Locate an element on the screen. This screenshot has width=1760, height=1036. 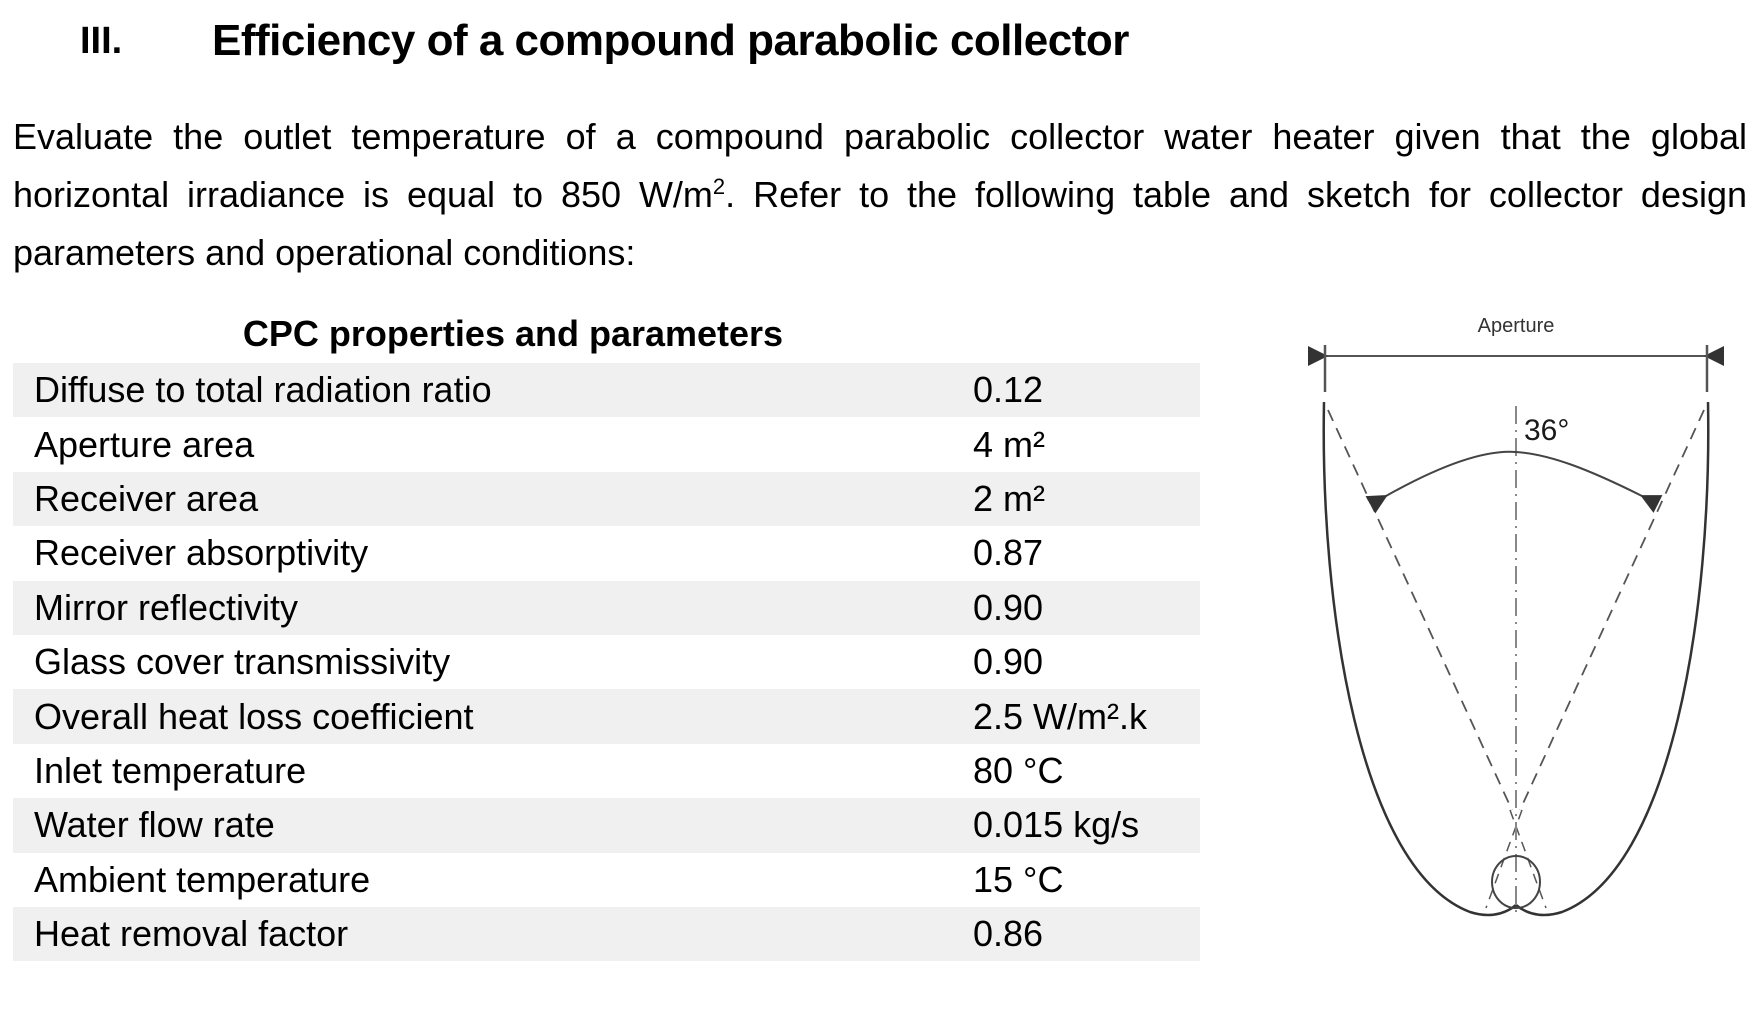
angle-label: 36° is located at coordinates (1546, 430).